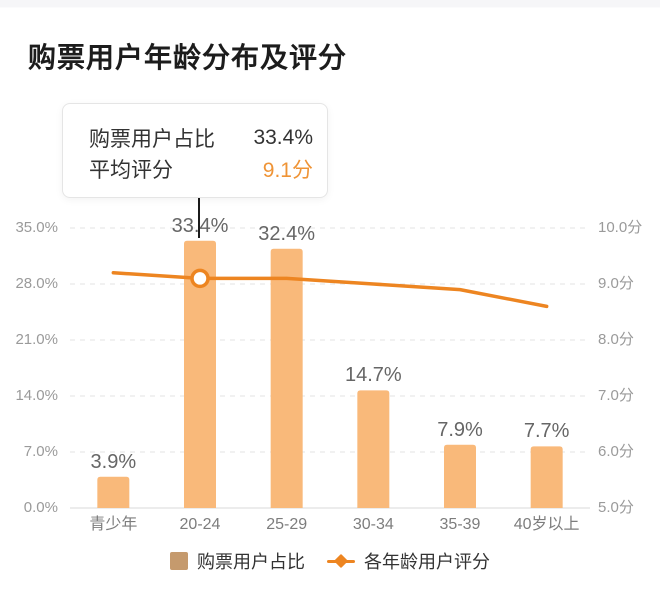 This screenshot has height=608, width=660. Describe the element at coordinates (152, 139) in the screenshot. I see `tooltip-share-label: 购票用户占比` at that location.